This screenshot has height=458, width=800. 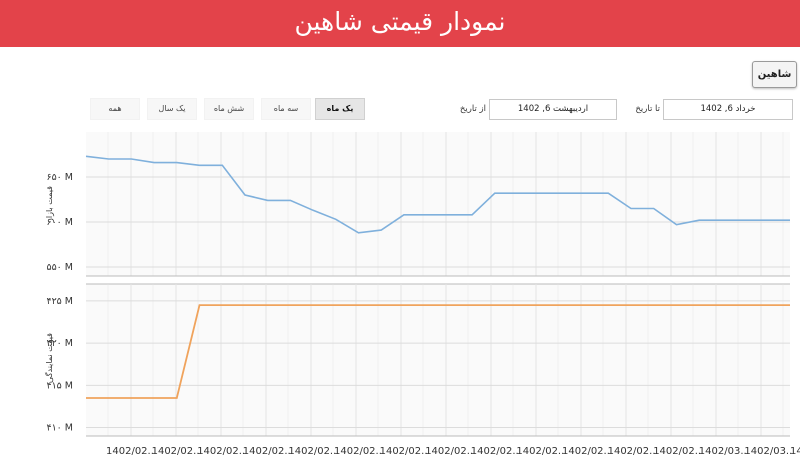 I want to click on range-six-months-button: شش ماه, so click(x=229, y=109).